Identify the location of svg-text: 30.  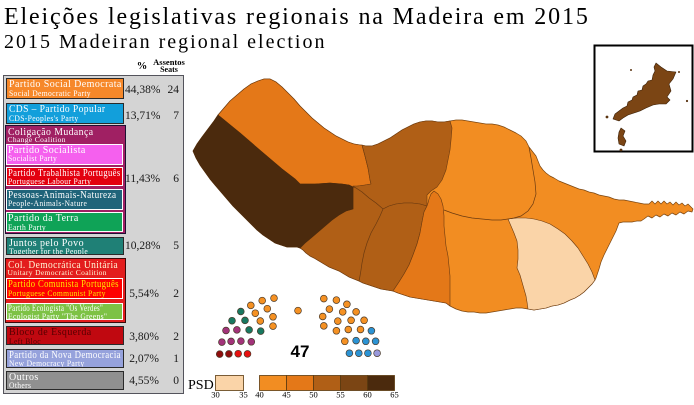
(215, 395).